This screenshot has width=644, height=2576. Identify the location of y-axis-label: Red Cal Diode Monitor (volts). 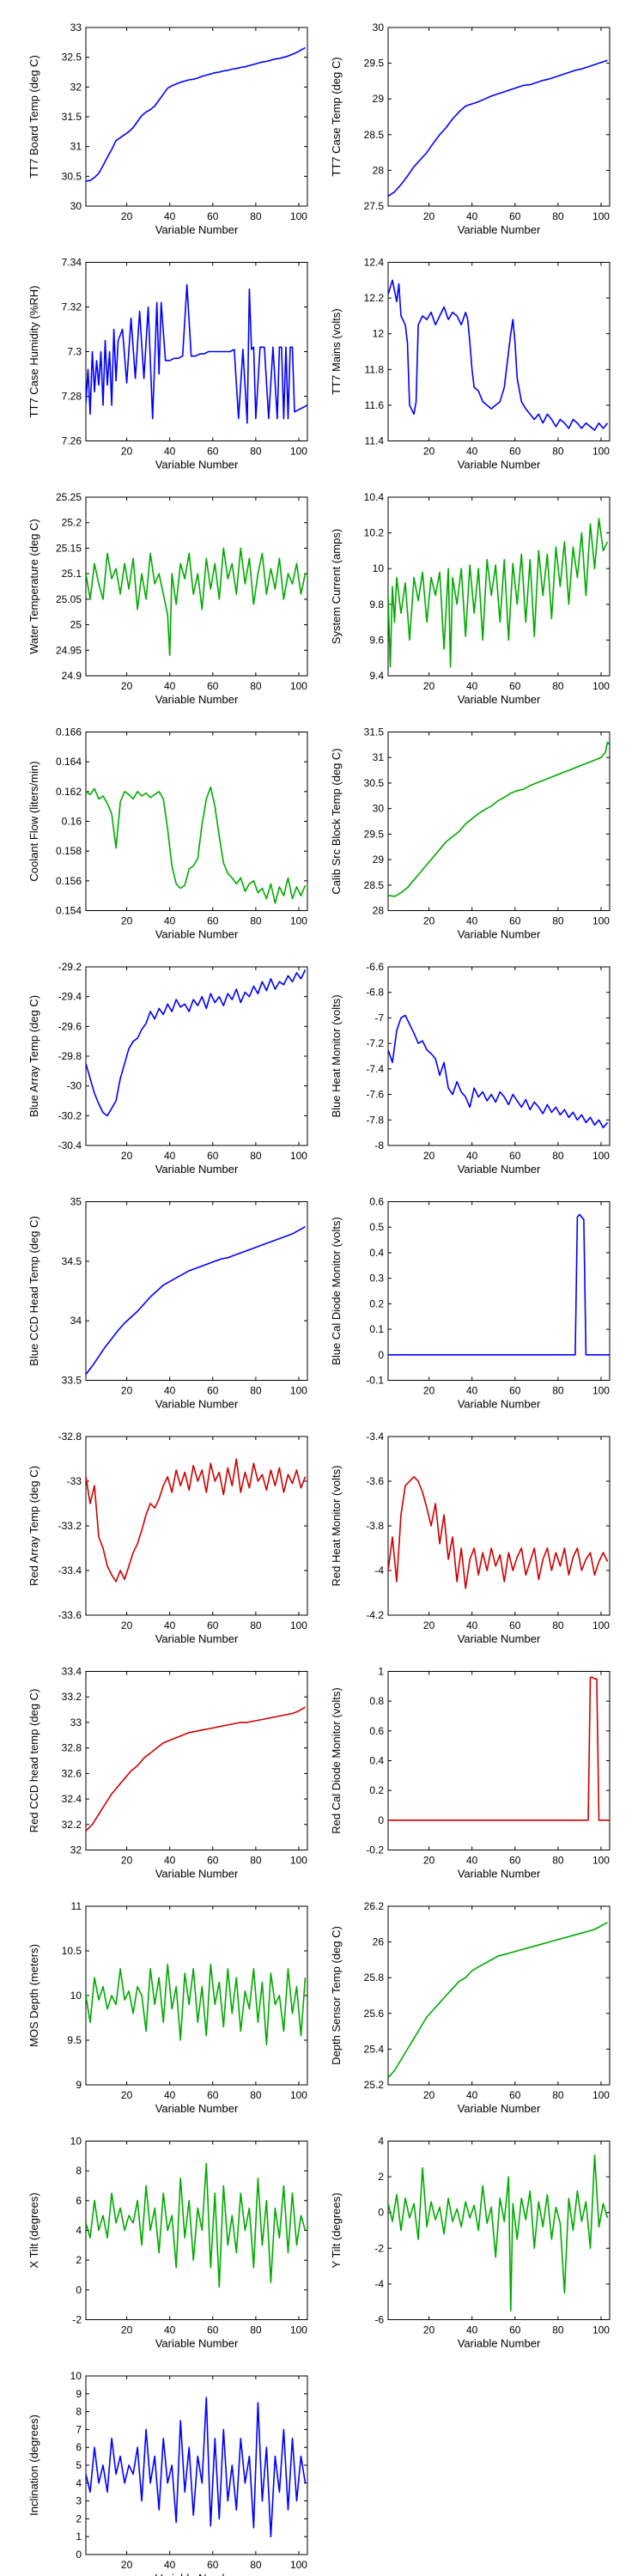
(336, 1761).